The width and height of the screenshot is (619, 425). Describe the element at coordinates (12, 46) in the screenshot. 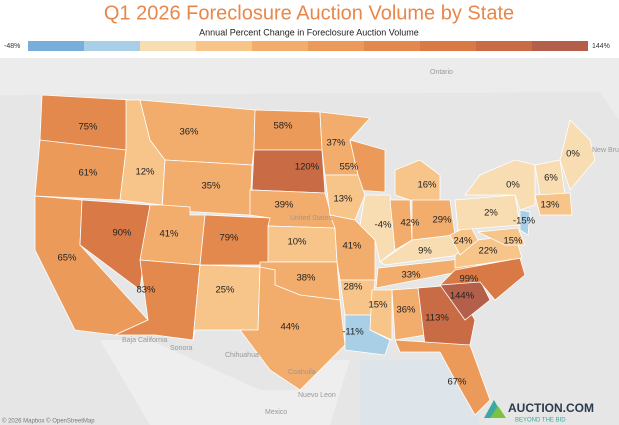

I see `legend-min: -48%` at that location.